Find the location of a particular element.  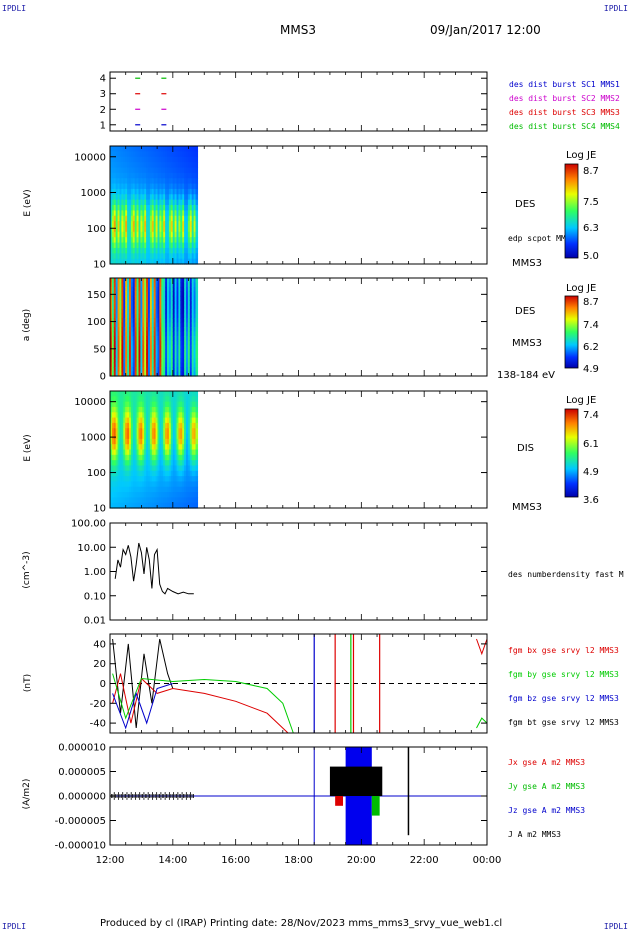

y-tick-label: -40 is located at coordinates (98, 724).